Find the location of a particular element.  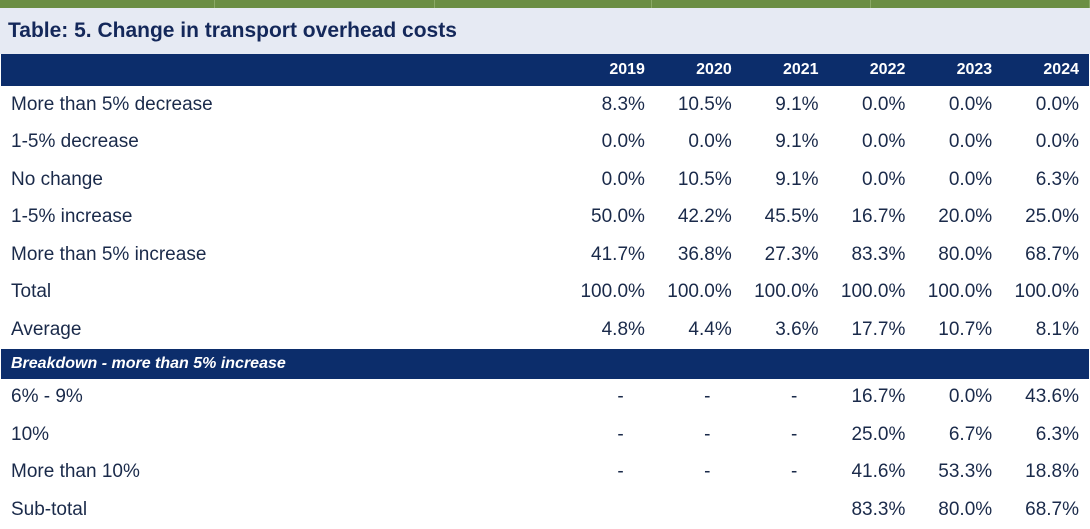

header-row: 2019 2020 2021 2022 2023 2024 is located at coordinates (545, 70).